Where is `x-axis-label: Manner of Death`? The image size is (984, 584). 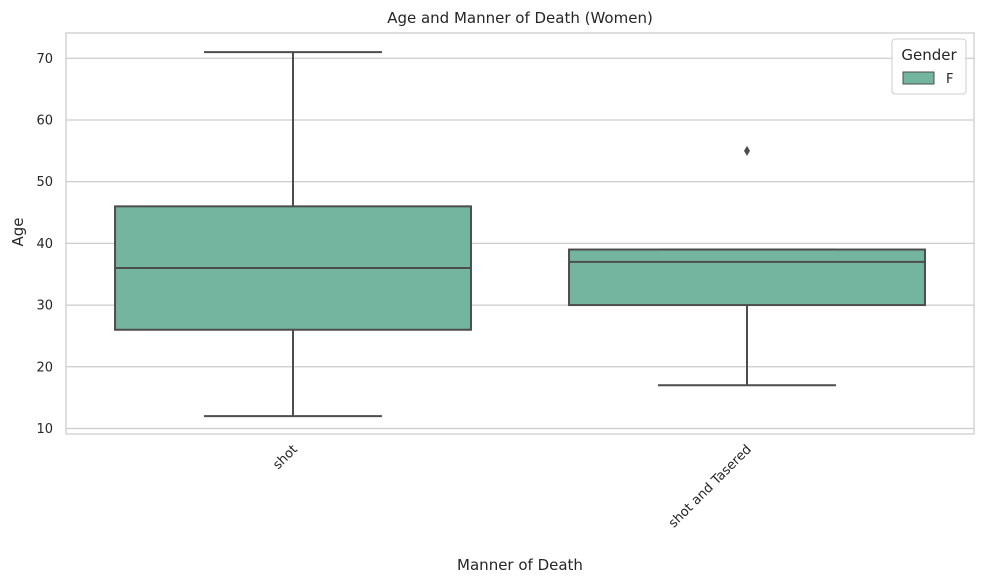 x-axis-label: Manner of Death is located at coordinates (520, 565).